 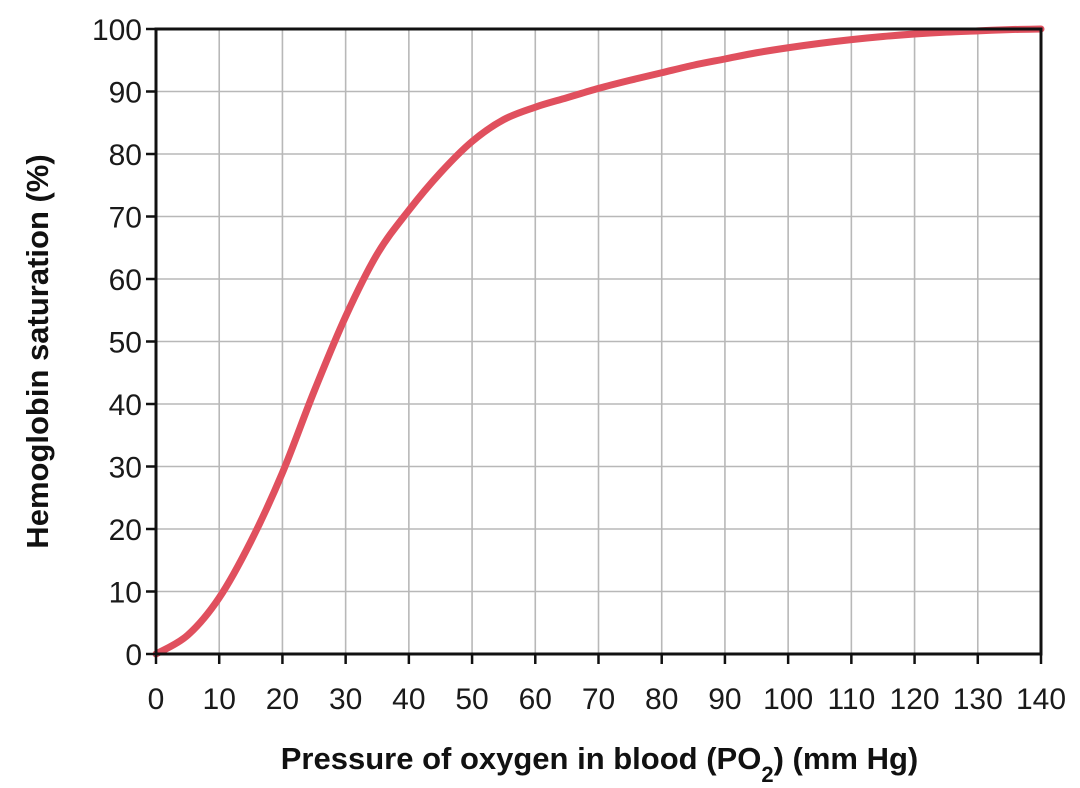 I want to click on x-tick-label-3: 30, so click(x=345, y=699).